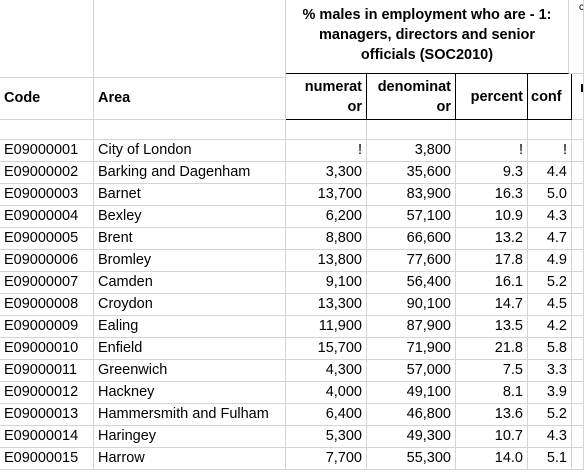 This screenshot has width=584, height=472. What do you see at coordinates (190, 437) in the screenshot?
I see `area-cell: Haringey` at bounding box center [190, 437].